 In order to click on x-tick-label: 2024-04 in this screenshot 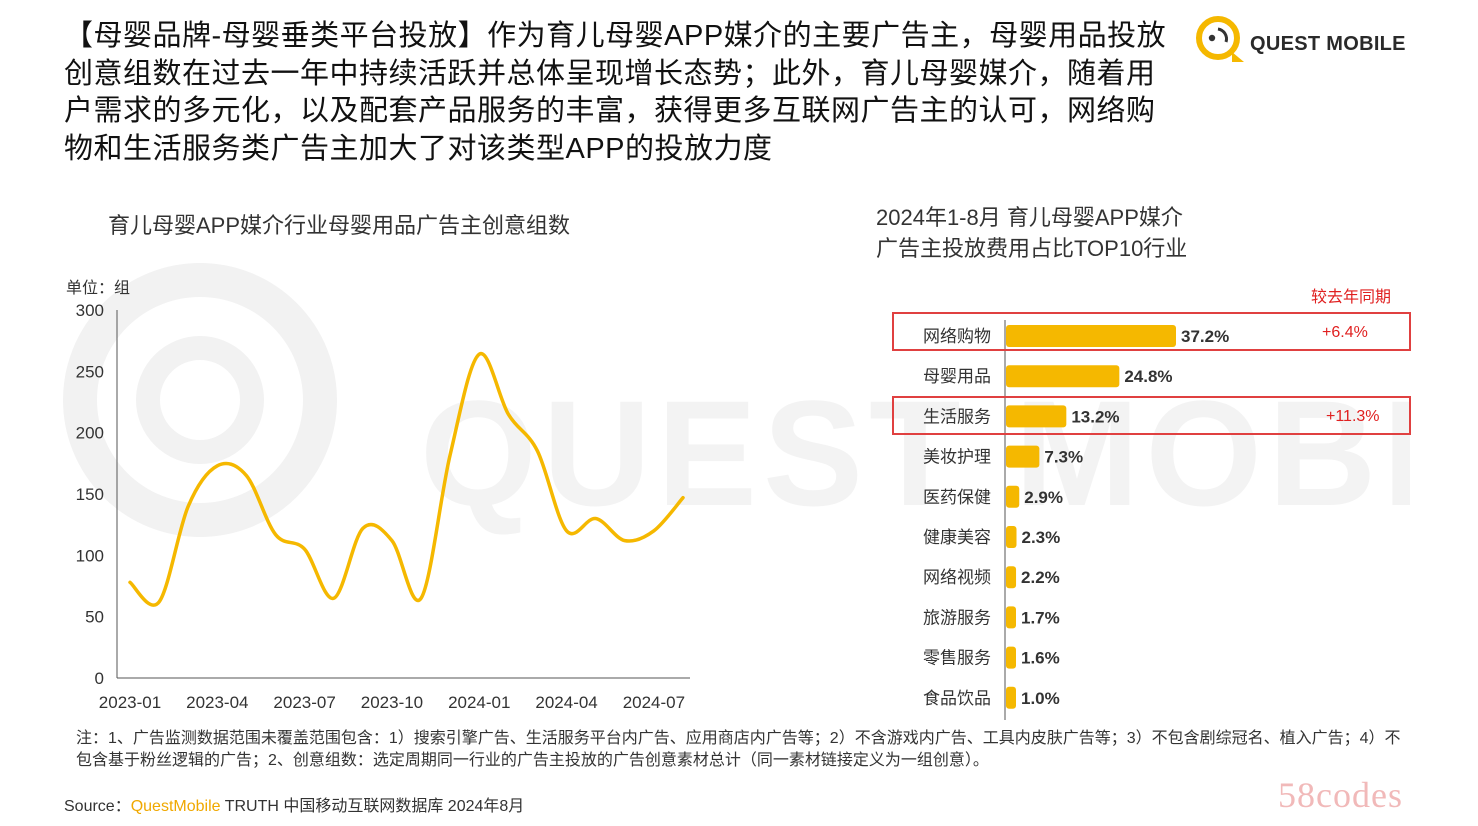, I will do `click(566, 702)`.